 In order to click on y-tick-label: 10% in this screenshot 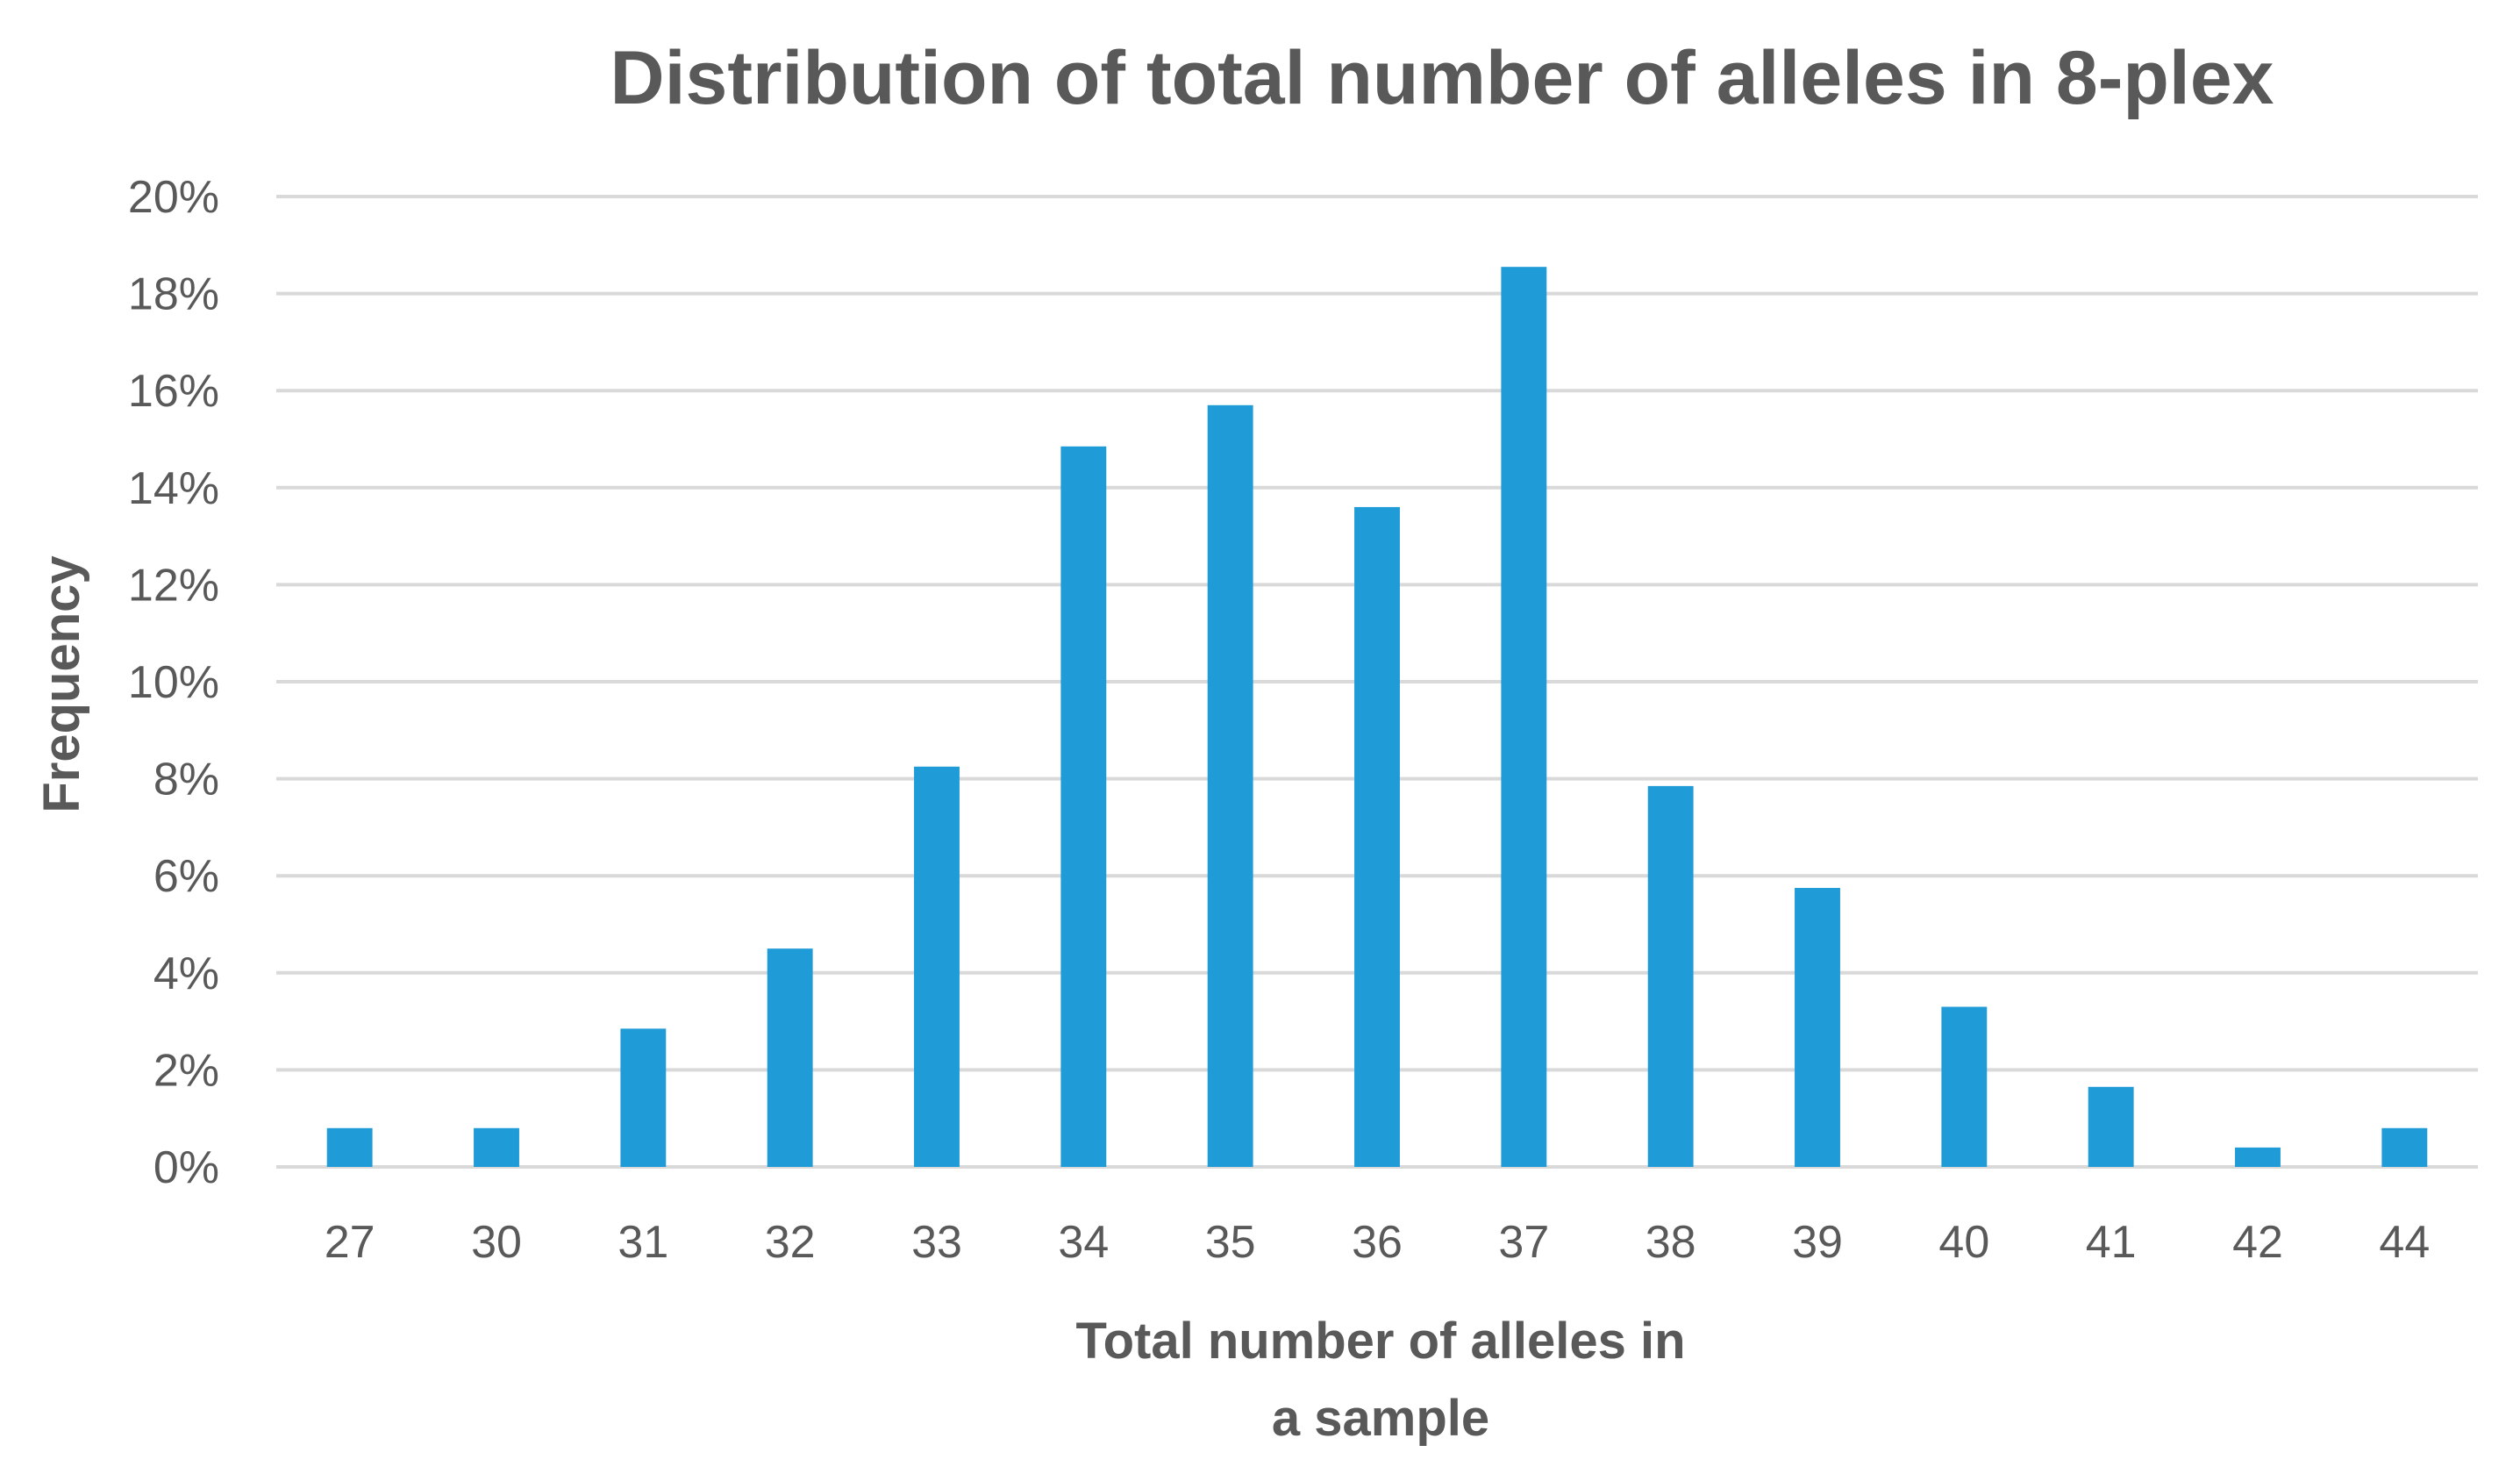, I will do `click(173, 682)`.